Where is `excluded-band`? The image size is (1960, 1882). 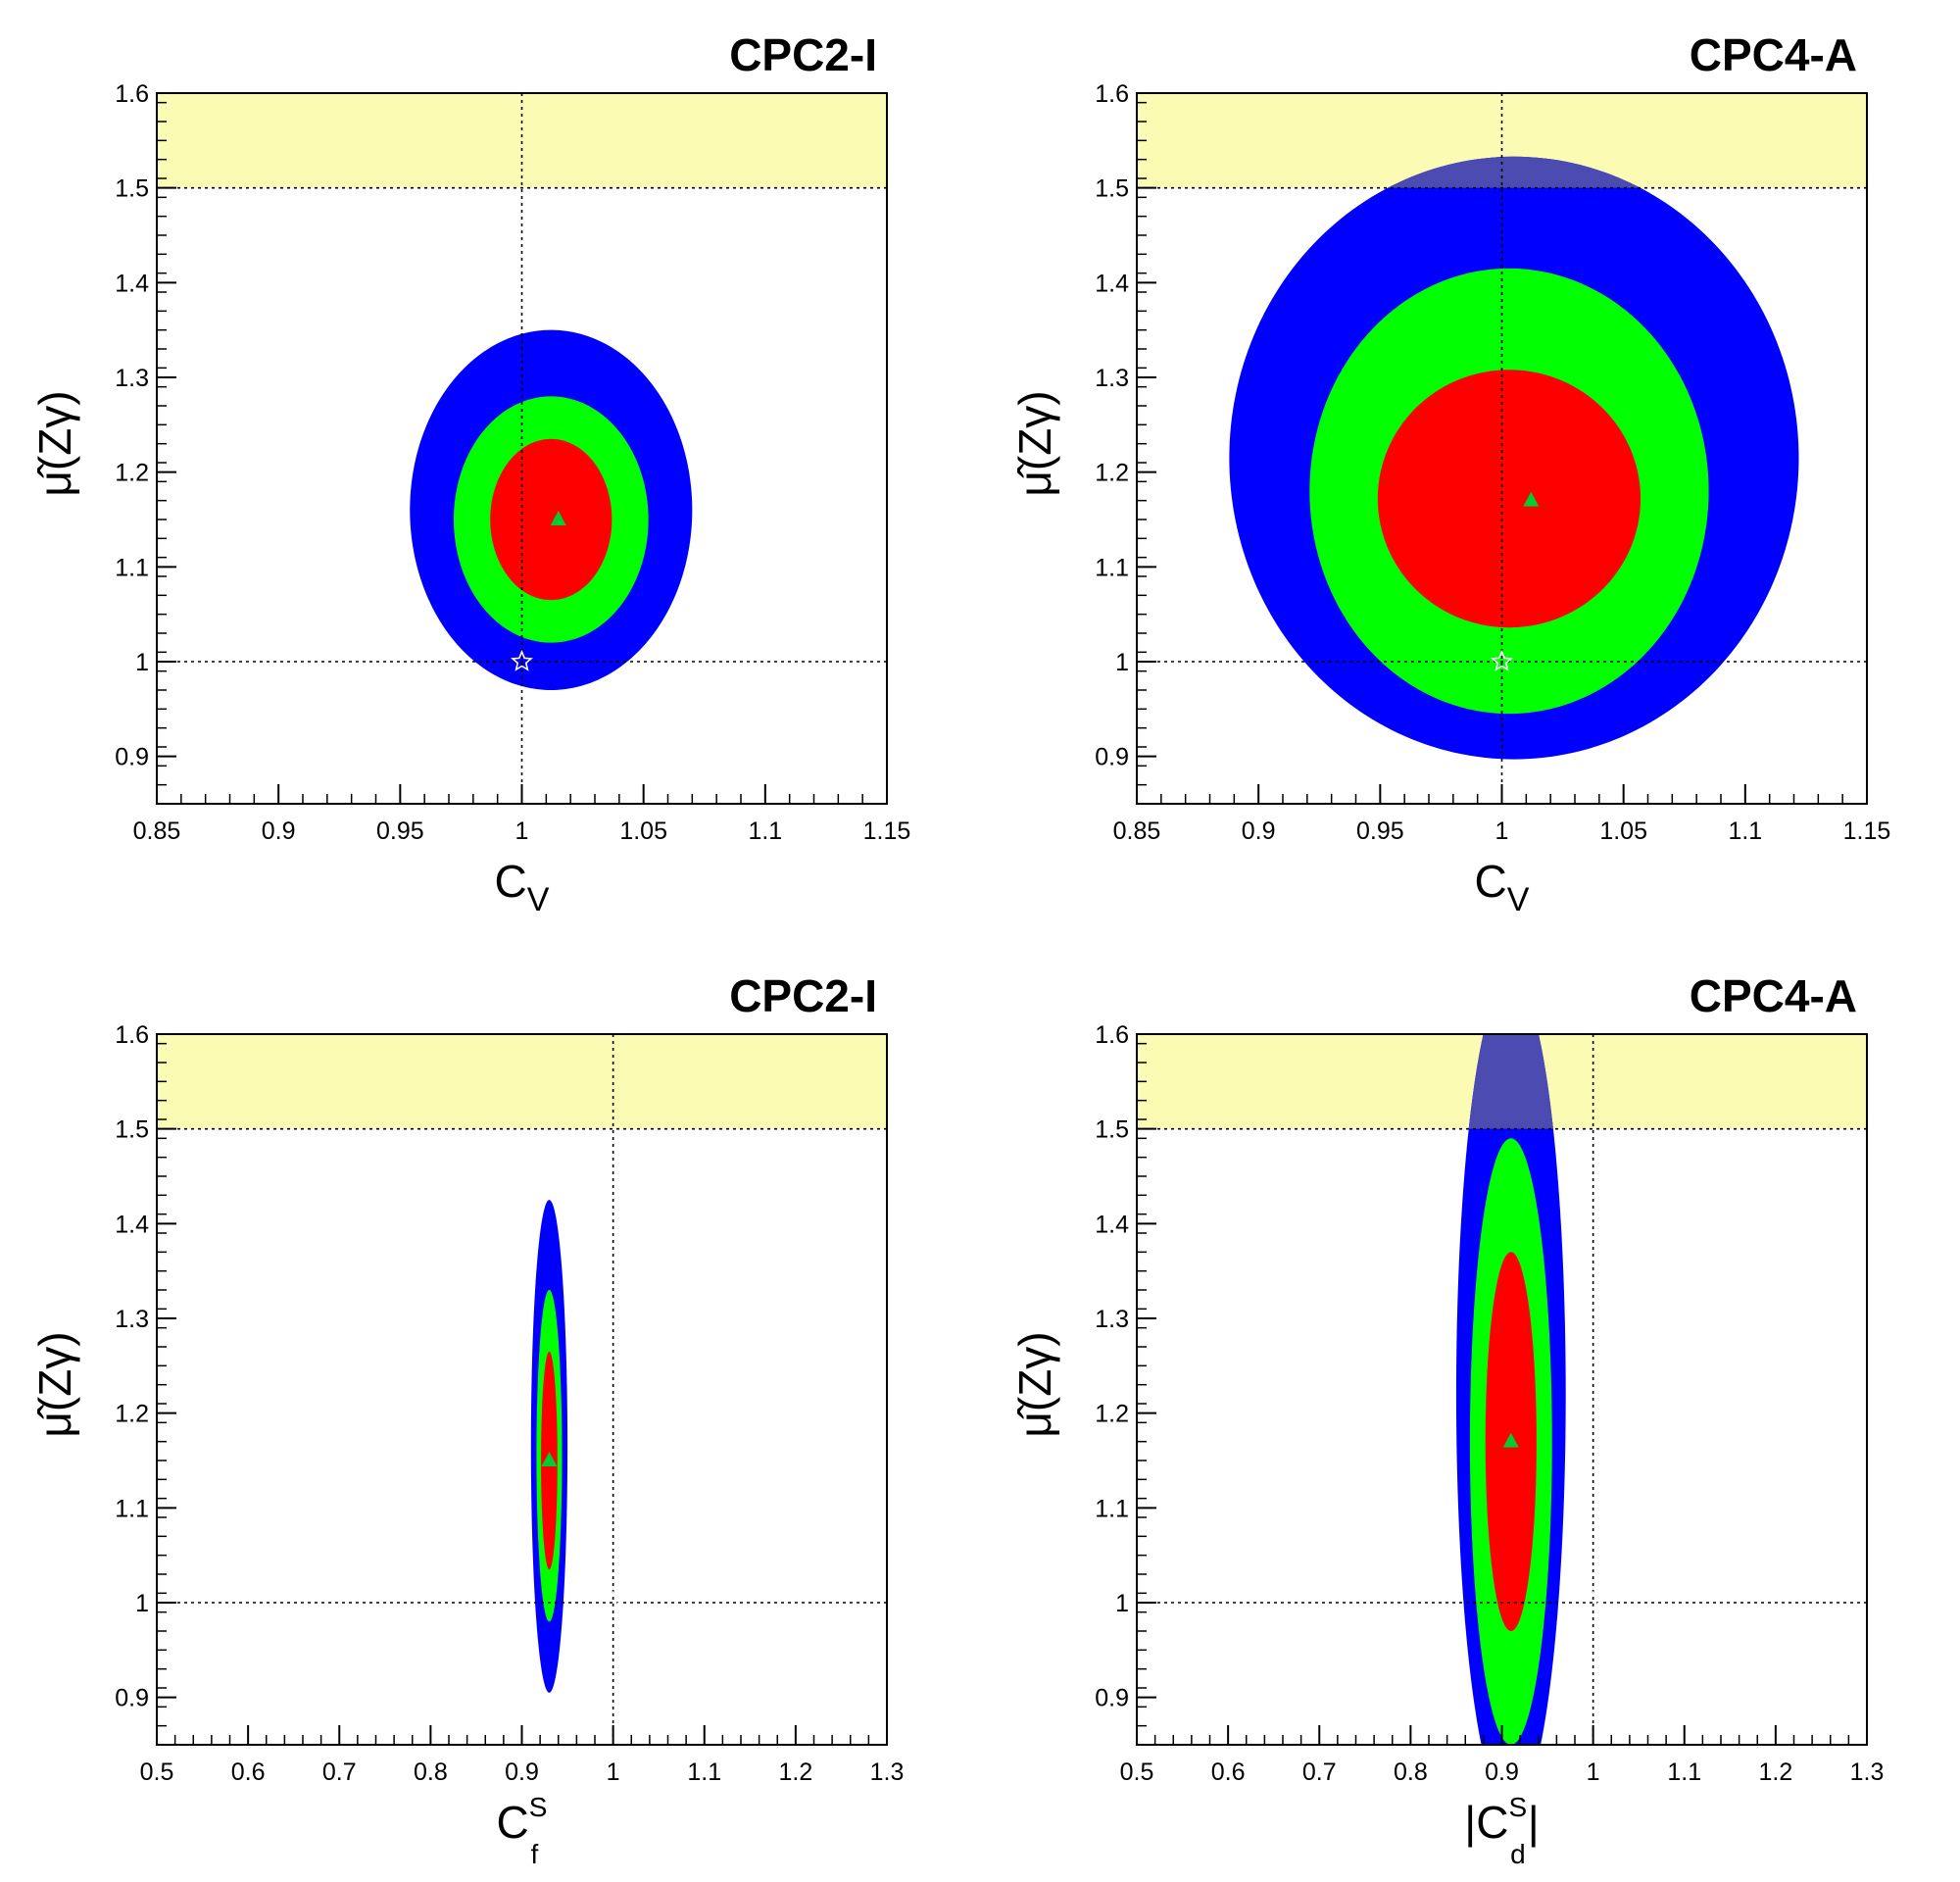
excluded-band is located at coordinates (522, 1081).